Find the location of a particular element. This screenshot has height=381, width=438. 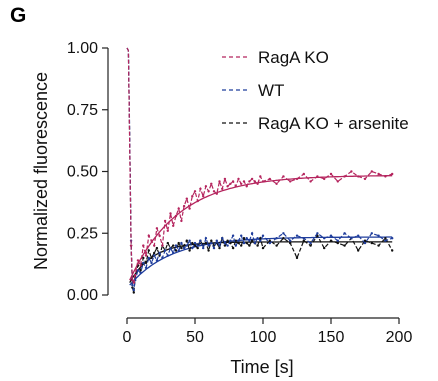

x-tick-label: 150 is located at coordinates (331, 337).